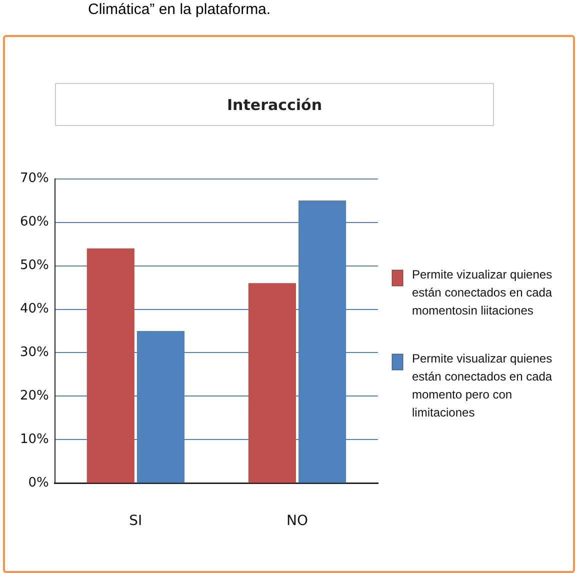 The height and width of the screenshot is (573, 578). Describe the element at coordinates (179, 9) in the screenshot. I see `text: Climática” en la plataforma.` at that location.